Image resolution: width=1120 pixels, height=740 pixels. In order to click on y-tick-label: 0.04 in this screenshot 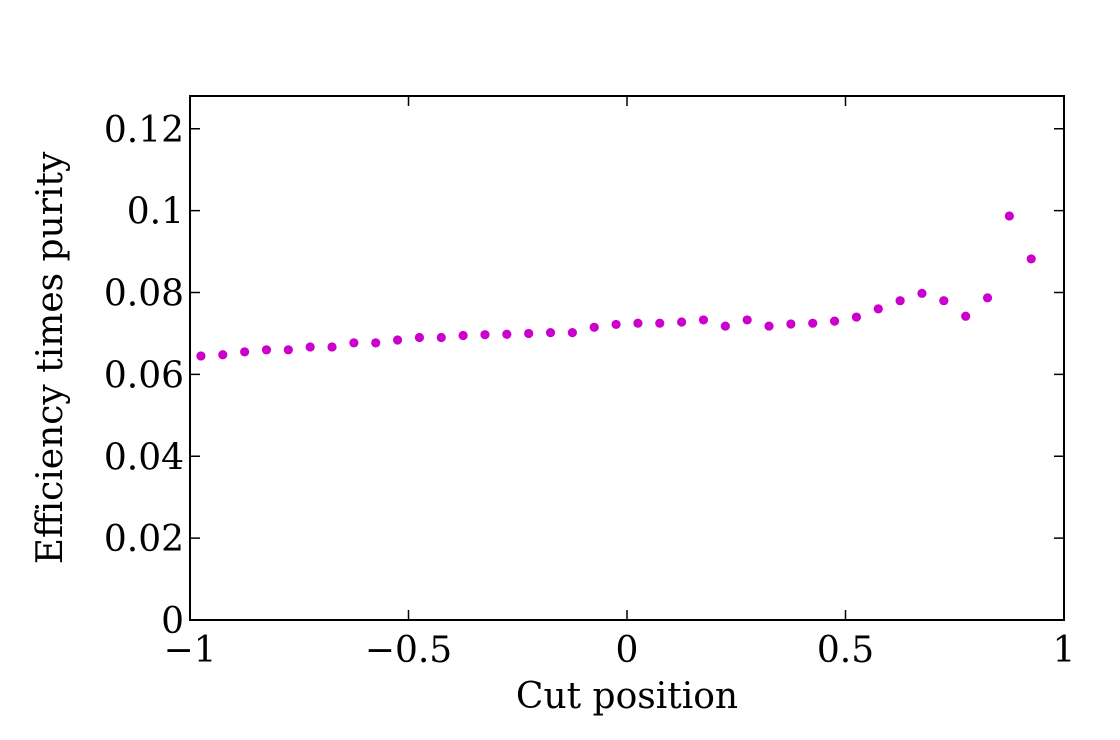, I will do `click(144, 457)`.